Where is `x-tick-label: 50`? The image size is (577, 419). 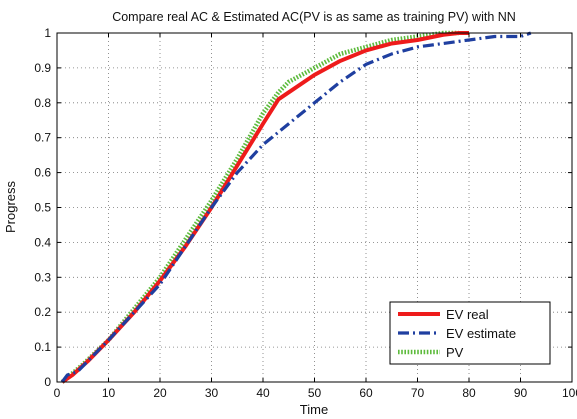
x-tick-label: 50 is located at coordinates (315, 393).